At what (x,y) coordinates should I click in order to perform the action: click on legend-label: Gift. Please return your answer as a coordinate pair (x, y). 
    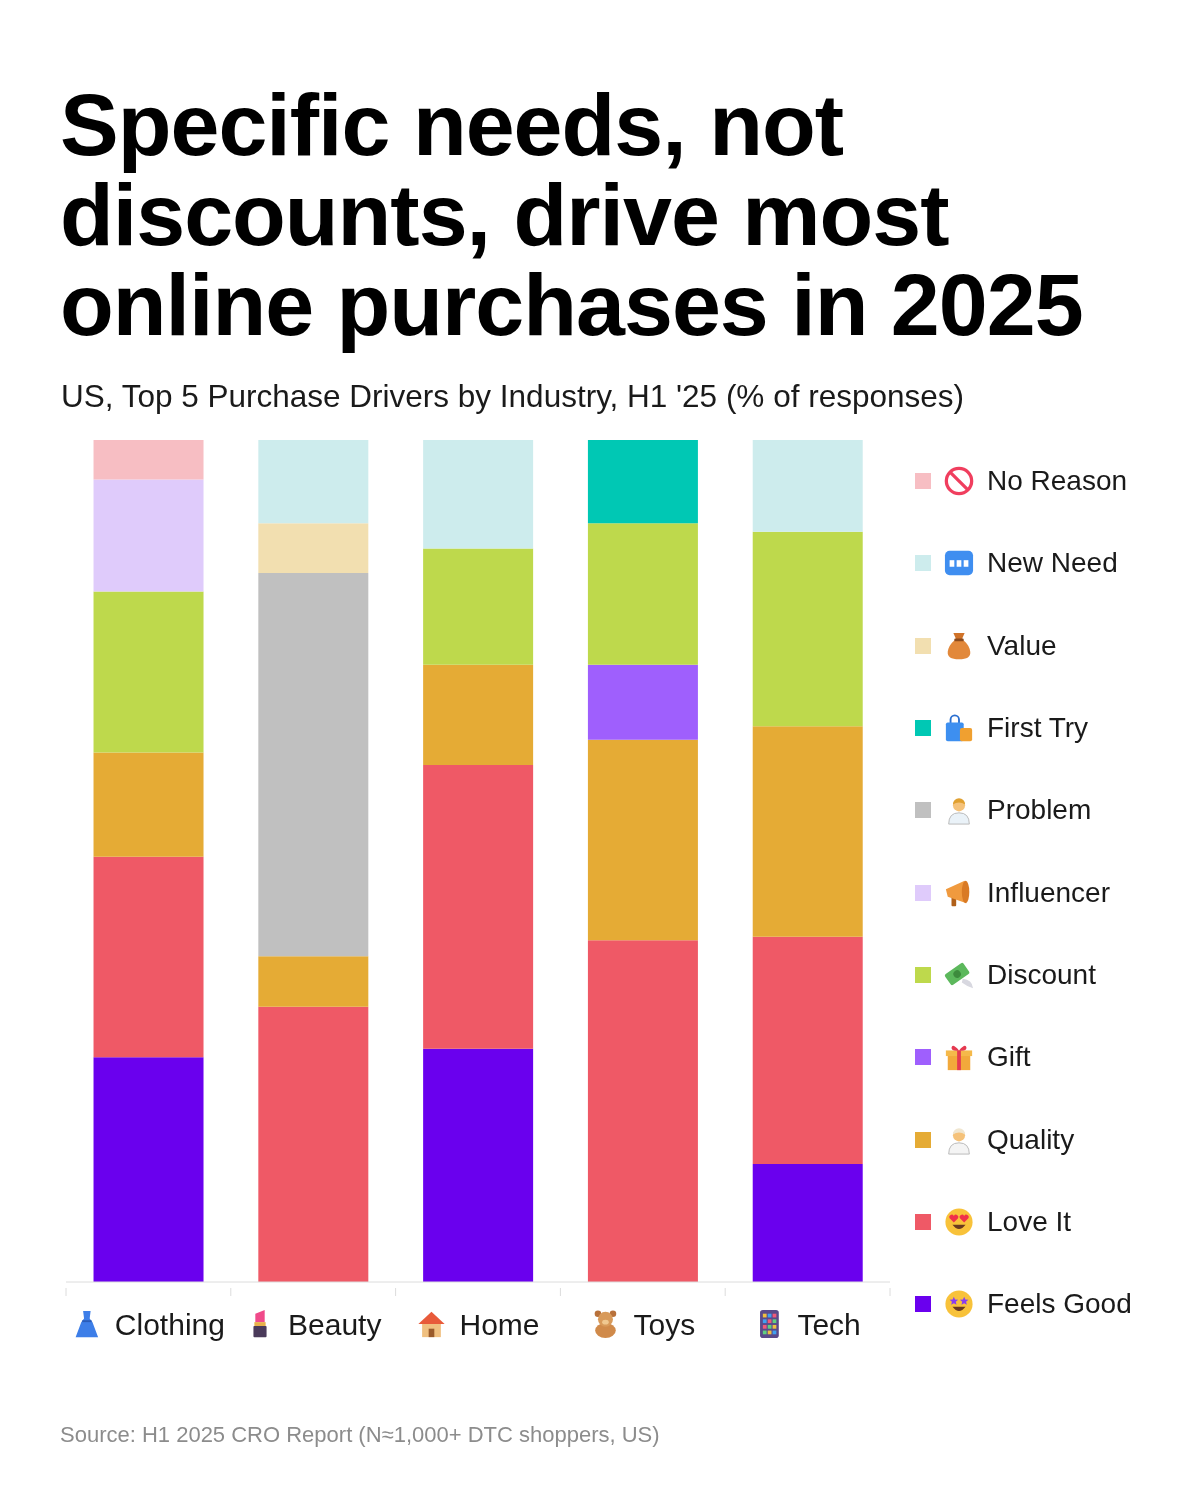
    Looking at the image, I should click on (1009, 1057).